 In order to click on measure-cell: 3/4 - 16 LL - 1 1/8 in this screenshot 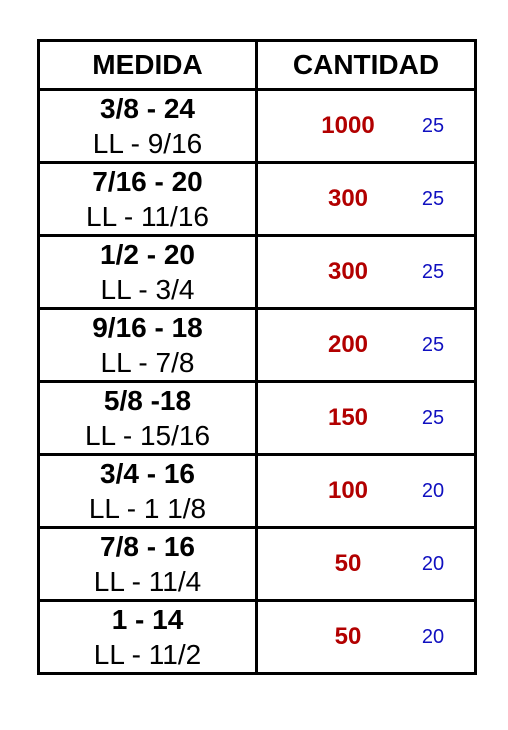, I will do `click(149, 491)`.